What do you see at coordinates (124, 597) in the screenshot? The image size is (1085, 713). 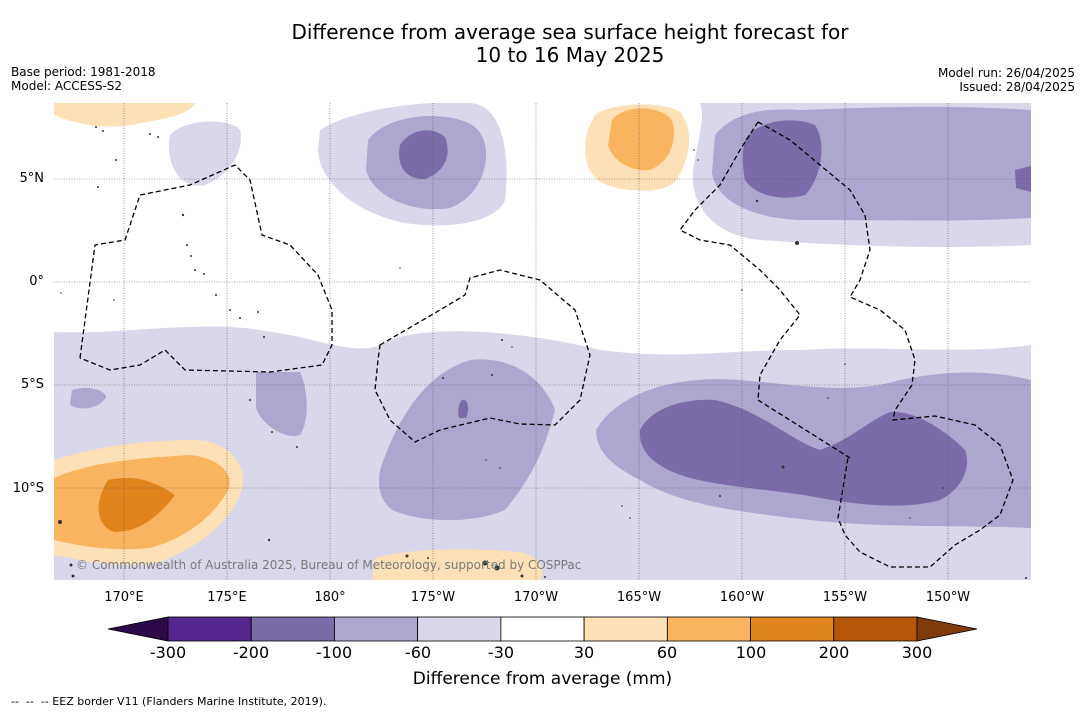 I see `lon-label: 170°E` at bounding box center [124, 597].